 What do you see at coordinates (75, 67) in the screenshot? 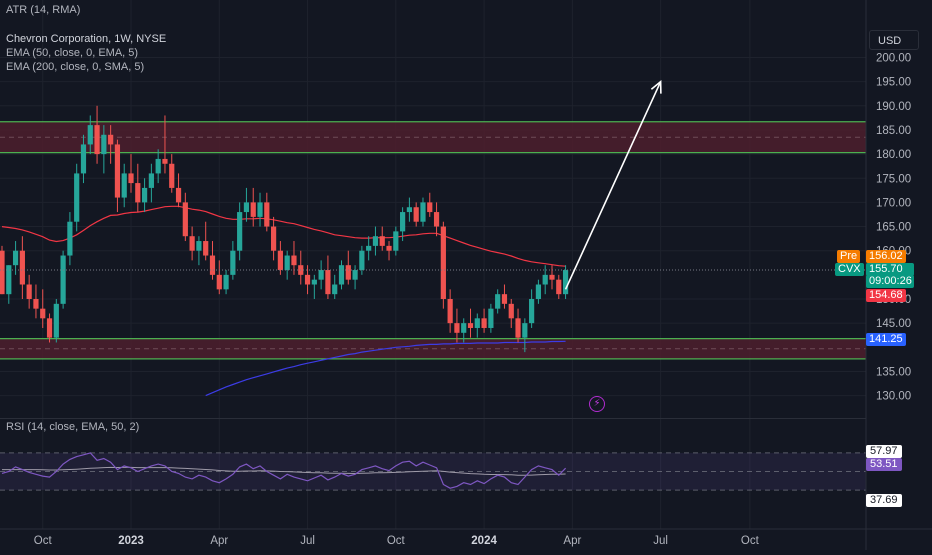
I see `ema200-legend: EMA (200, close, 0, SMA, 5)` at bounding box center [75, 67].